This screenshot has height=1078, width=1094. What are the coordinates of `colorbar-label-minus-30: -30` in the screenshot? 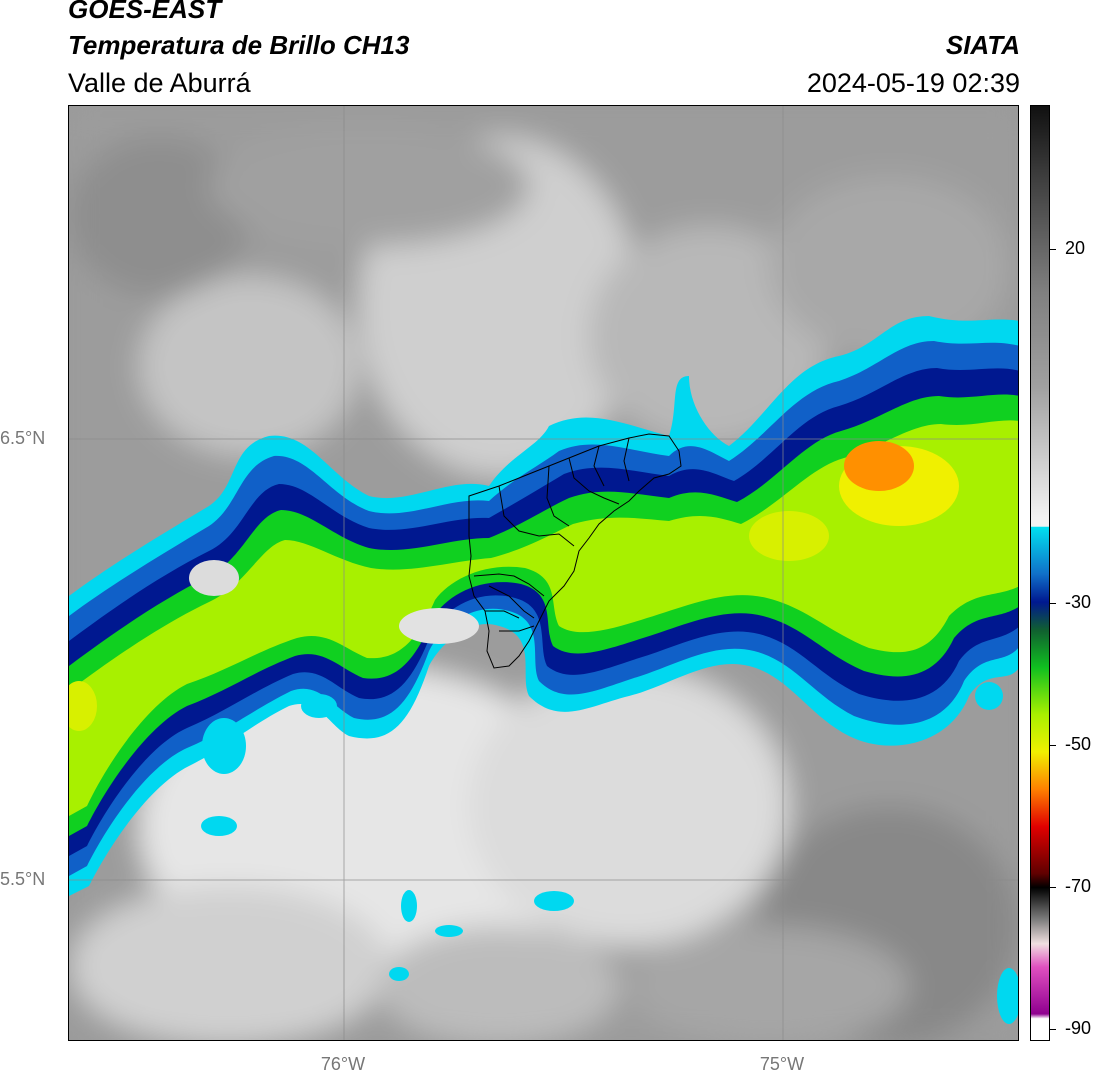 It's located at (1078, 602).